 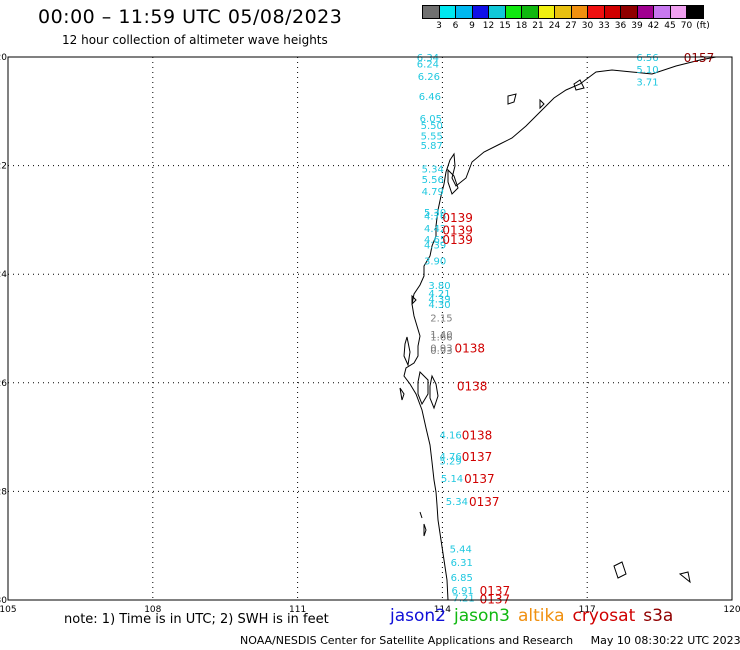 I want to click on legend-label: 36, so click(x=620, y=26).